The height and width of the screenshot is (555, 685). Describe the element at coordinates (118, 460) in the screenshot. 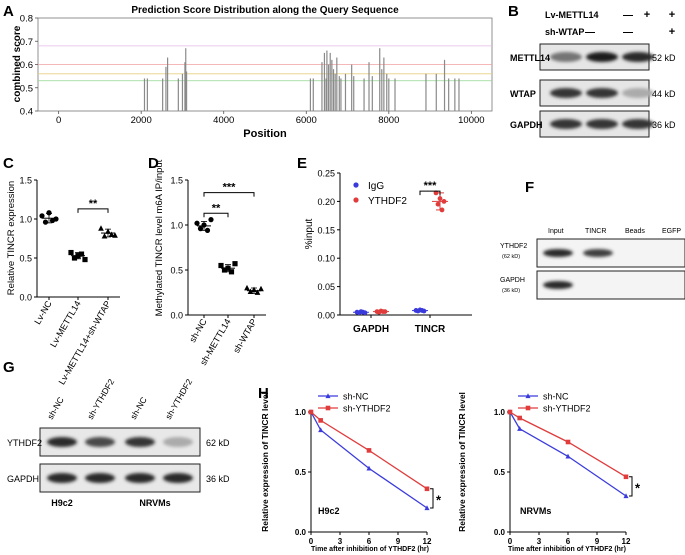

I see `panel-g-rows: YTHDF2 62 kD GAPDH 36 kD` at that location.